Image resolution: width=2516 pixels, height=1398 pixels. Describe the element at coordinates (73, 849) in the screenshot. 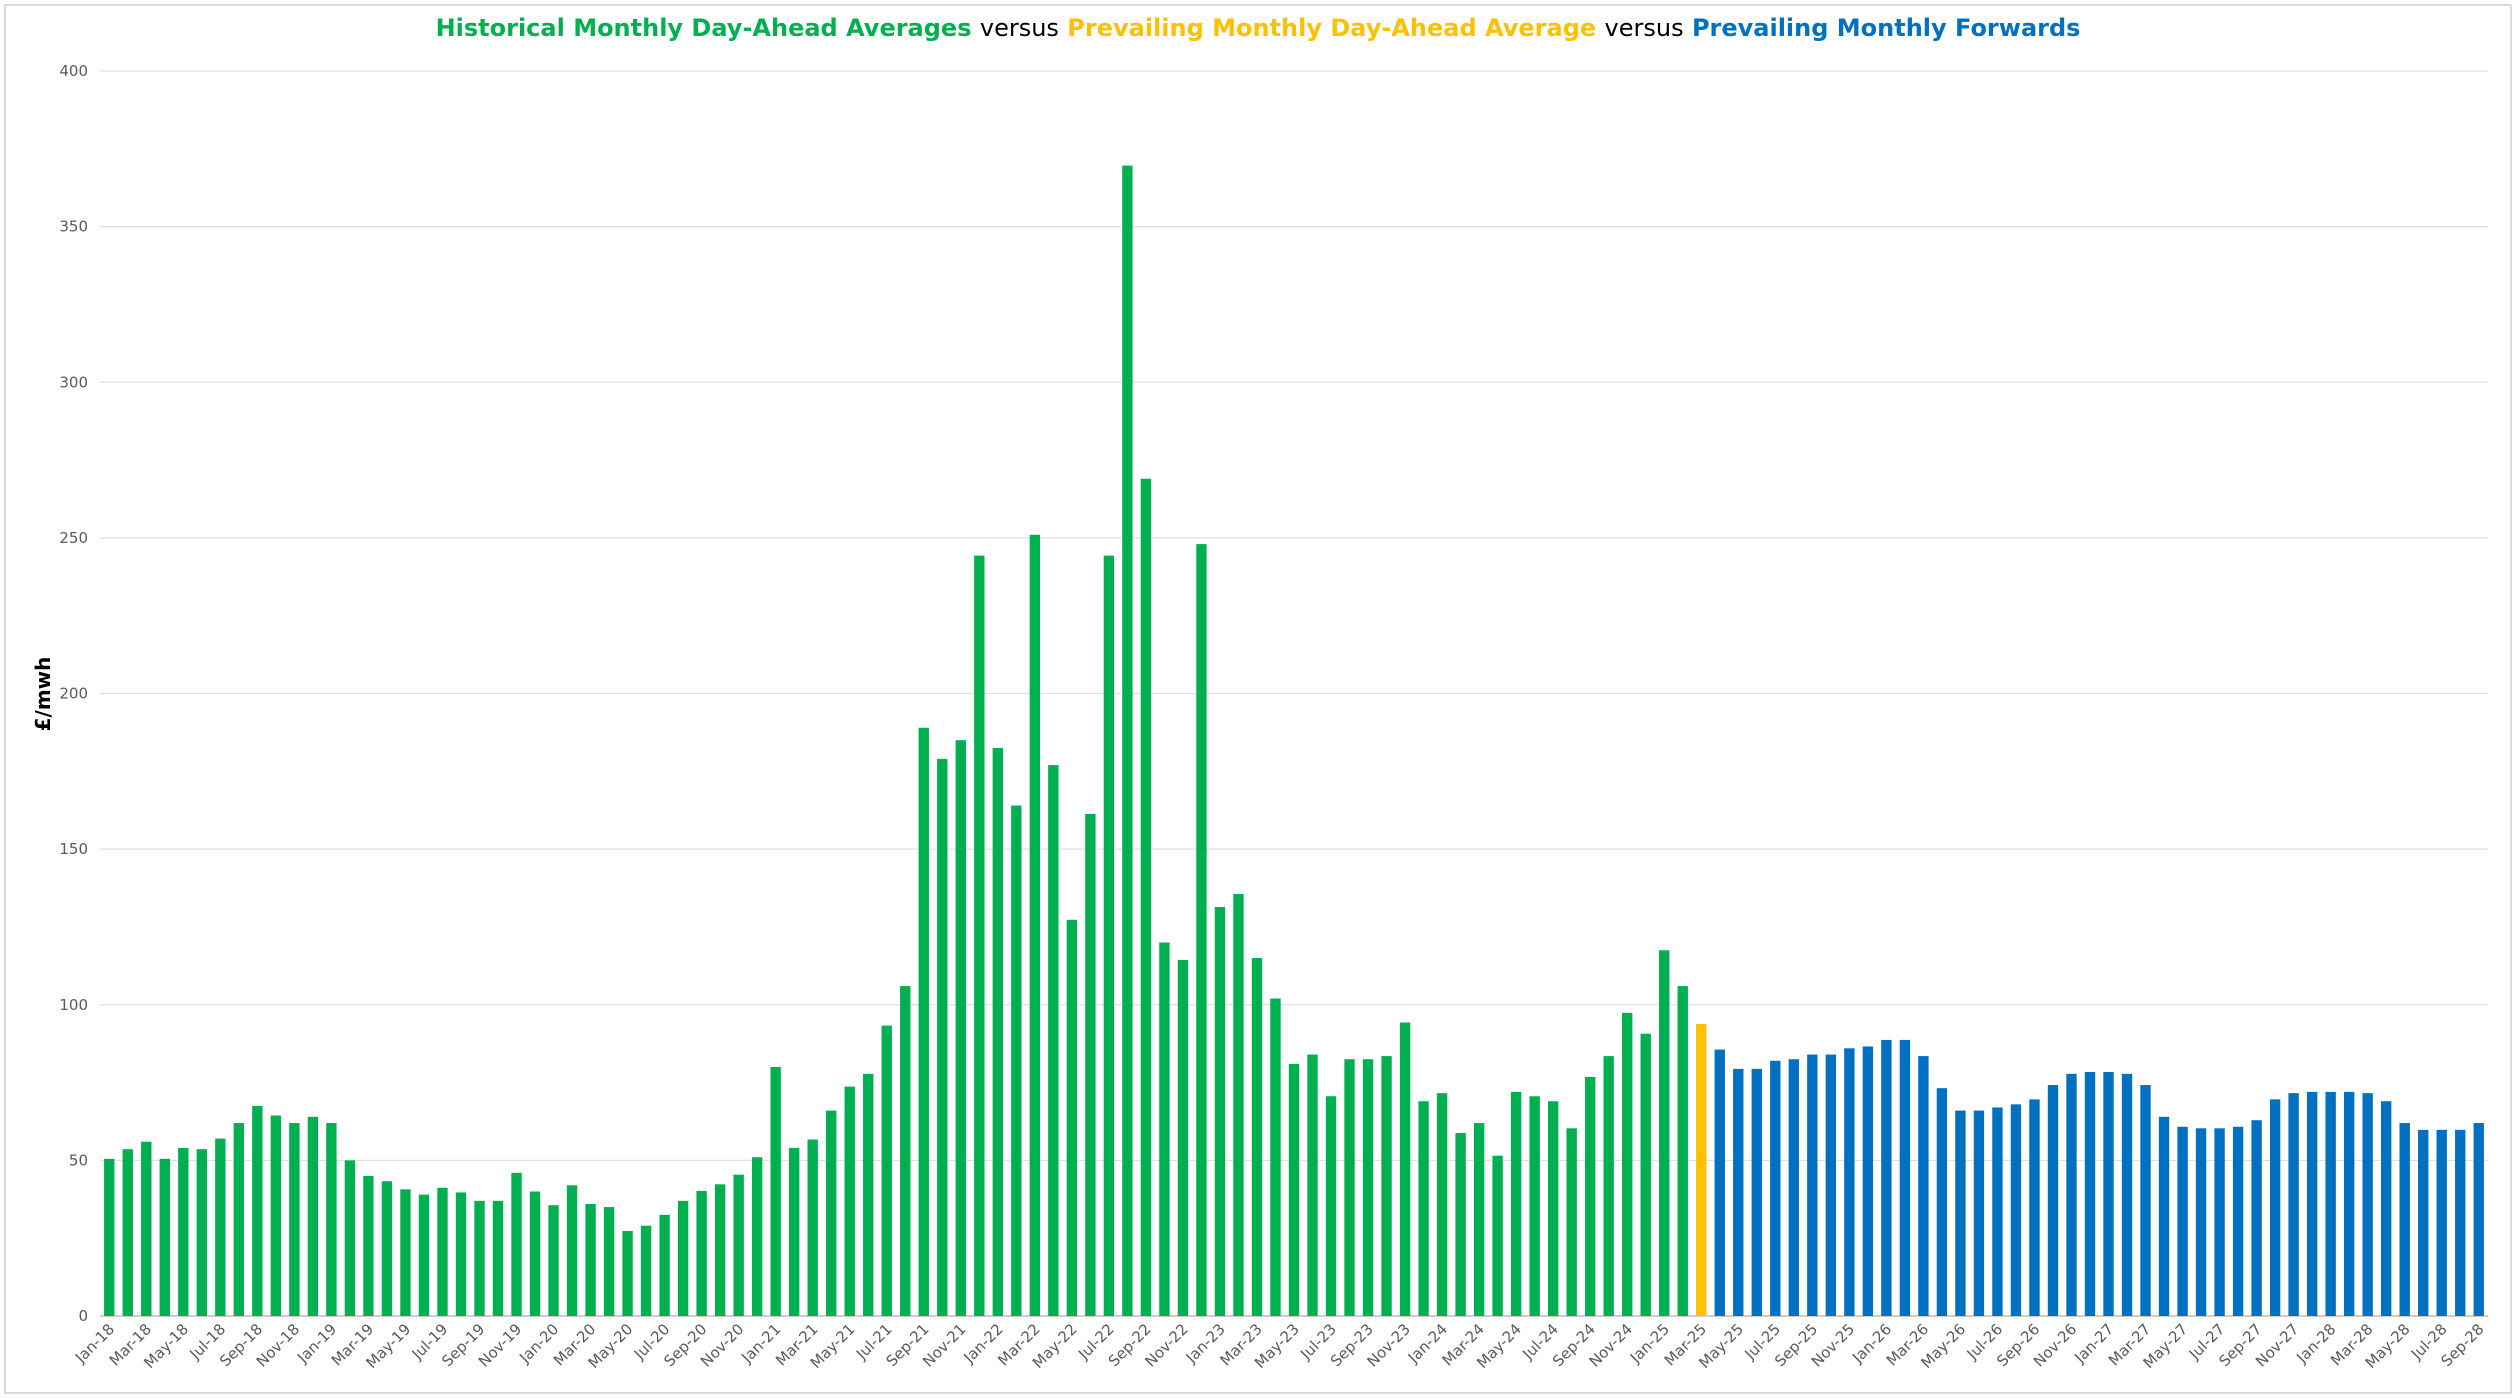

I see `y-tick-label: 150` at that location.